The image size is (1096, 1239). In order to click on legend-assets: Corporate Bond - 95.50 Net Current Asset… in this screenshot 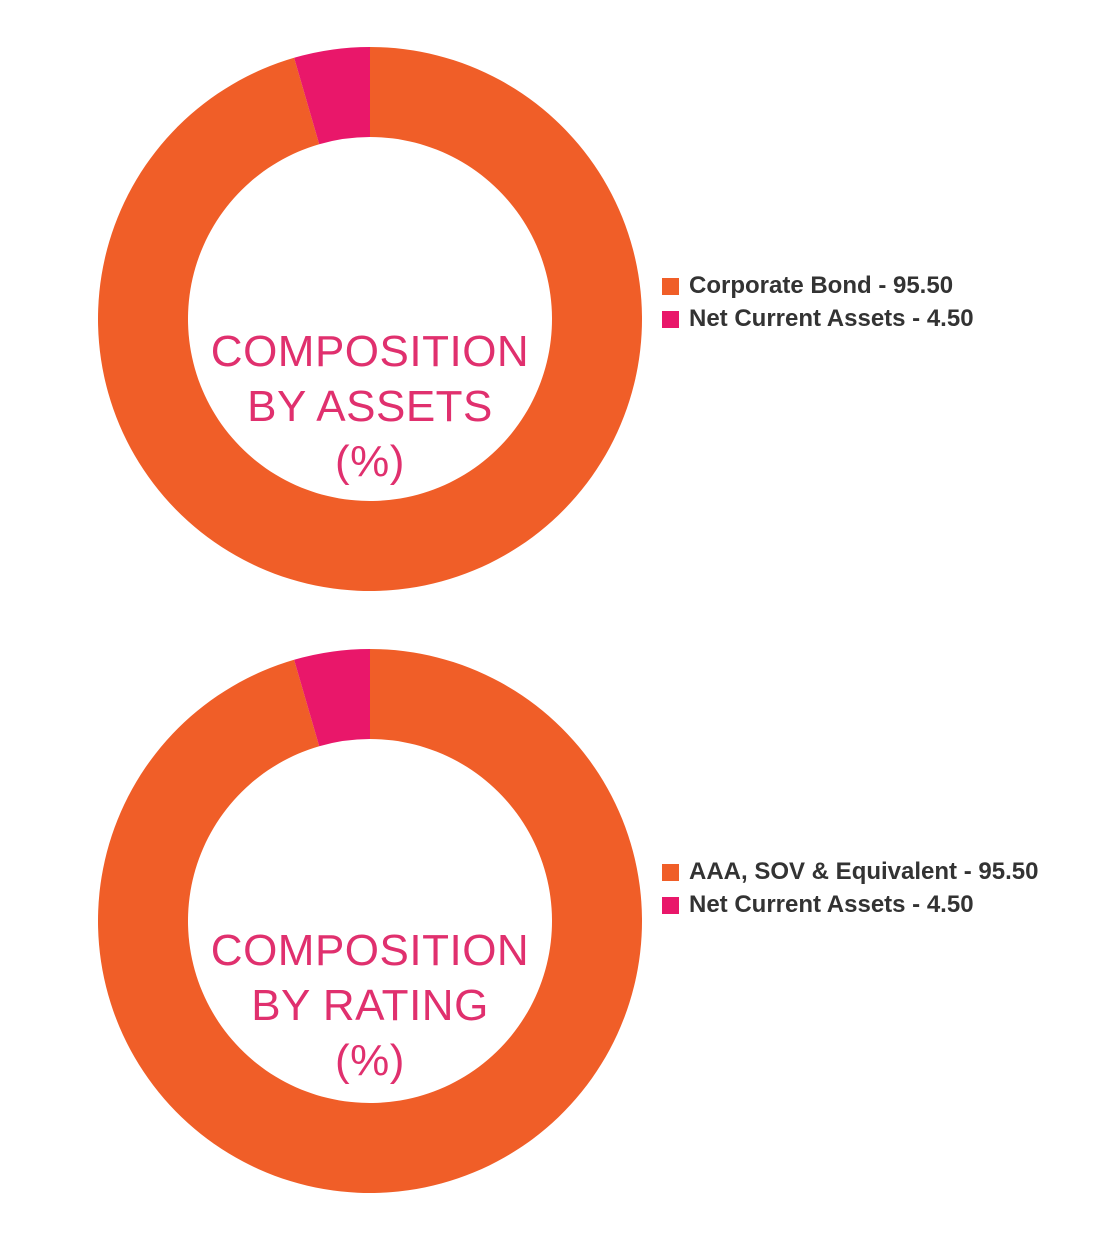, I will do `click(872, 302)`.